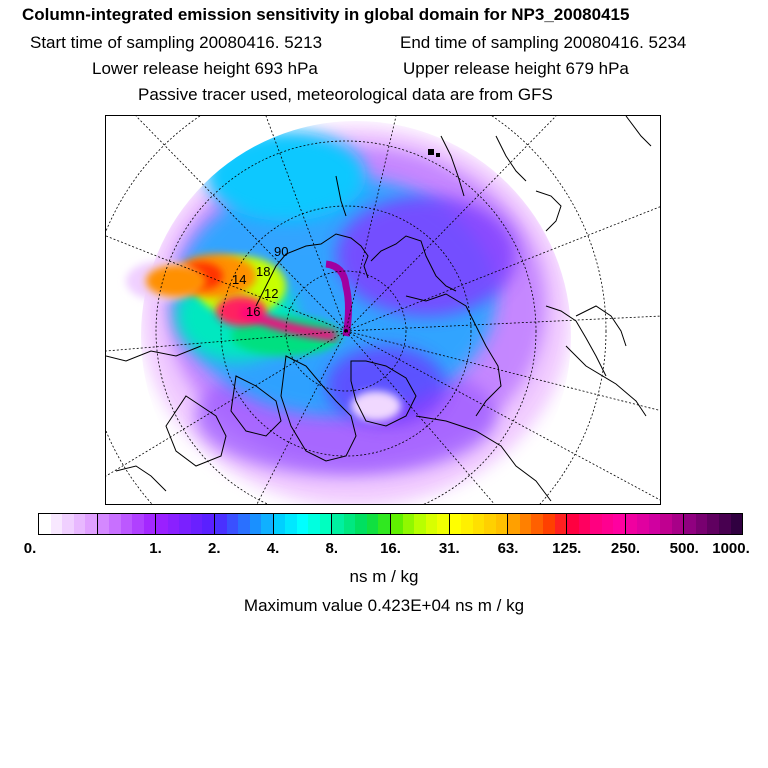 The height and width of the screenshot is (768, 768). Describe the element at coordinates (260, 281) in the screenshot. I see `contour-labels: 90 18 12 16 14` at that location.